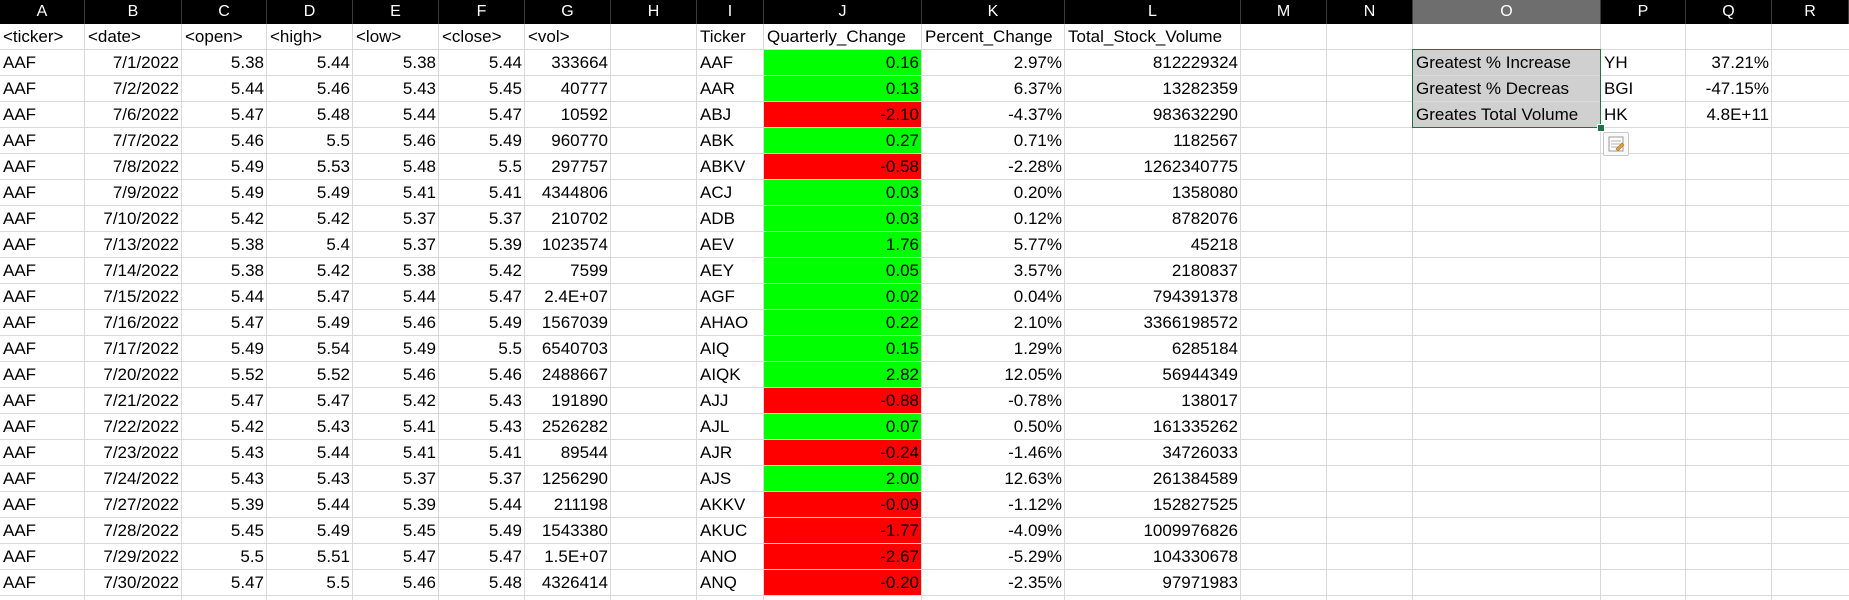 The image size is (1849, 600). Describe the element at coordinates (989, 36) in the screenshot. I see `summary-header-cell: Percent_Change` at that location.